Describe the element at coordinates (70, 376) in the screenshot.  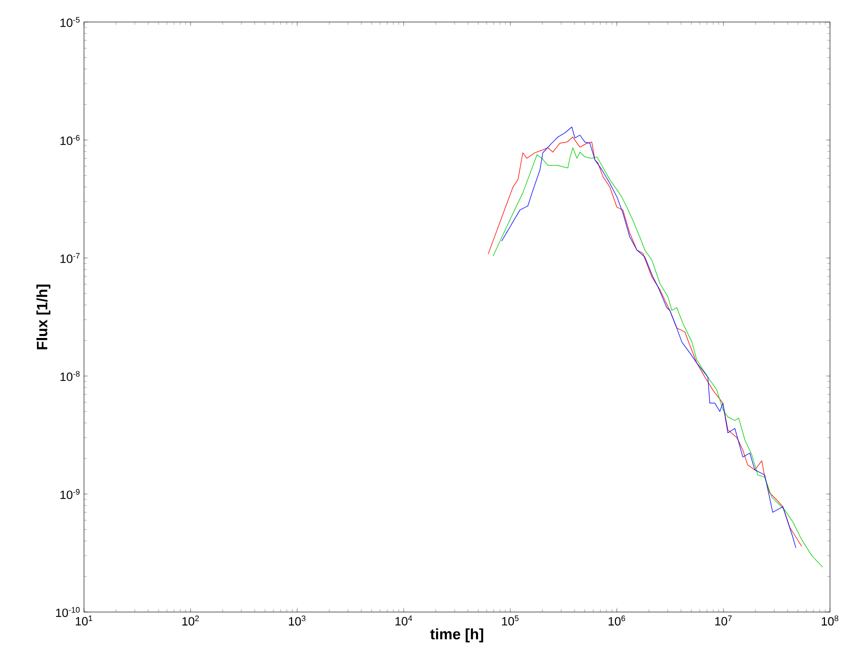
I see `y-tick-label: 10$^{-8}$` at that location.